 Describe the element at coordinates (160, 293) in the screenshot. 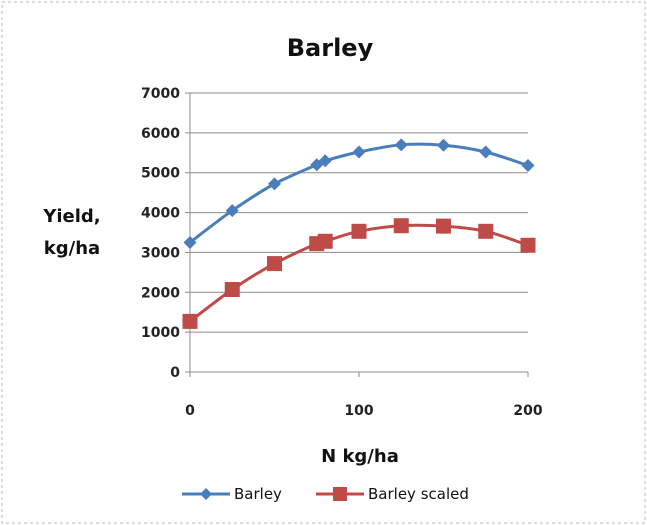

I see `y-tick-label-2000: 2000` at that location.